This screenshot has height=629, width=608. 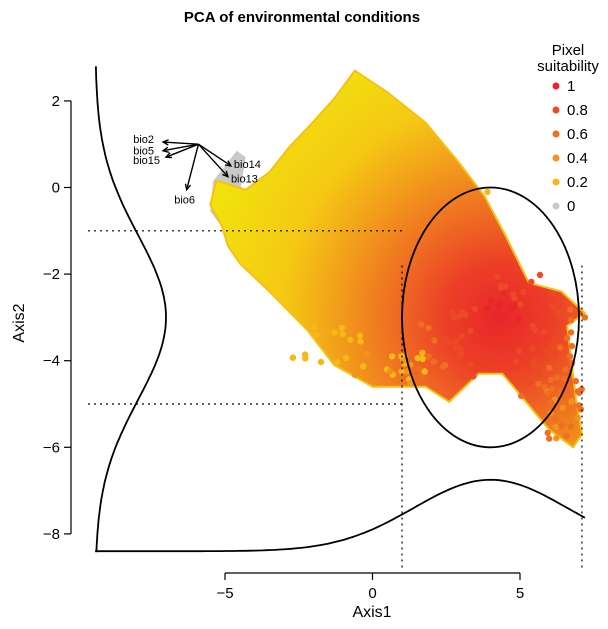 What do you see at coordinates (568, 66) in the screenshot?
I see `legend-title: suitability` at bounding box center [568, 66].